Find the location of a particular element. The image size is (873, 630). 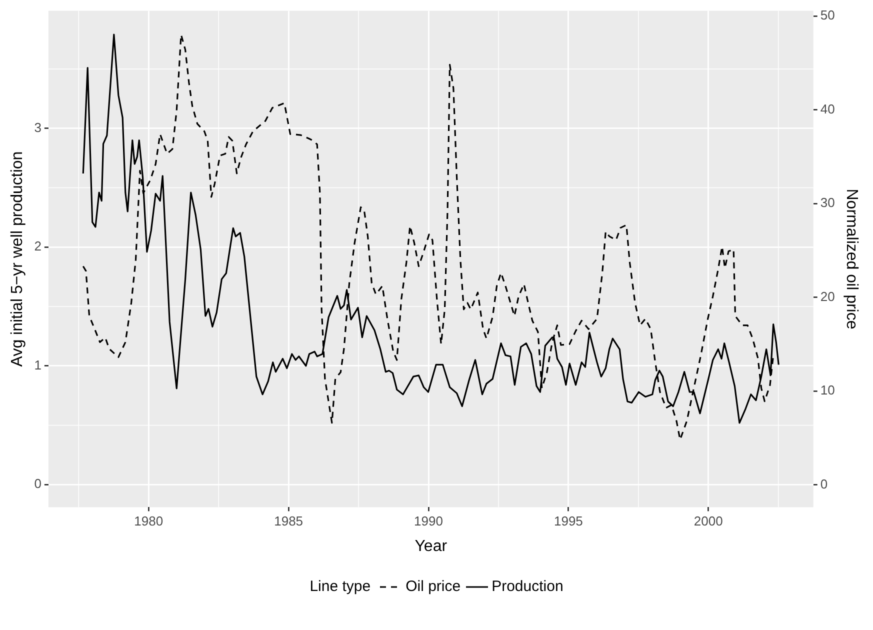

y-tick-label: 3 is located at coordinates (38, 127).